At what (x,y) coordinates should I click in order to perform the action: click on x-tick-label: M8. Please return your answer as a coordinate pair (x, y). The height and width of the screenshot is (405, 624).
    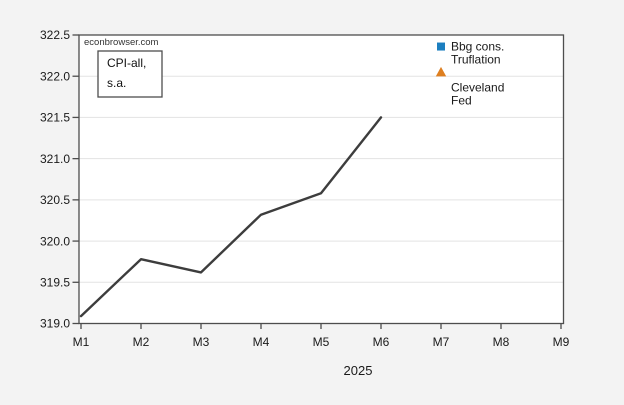
    Looking at the image, I should click on (501, 342).